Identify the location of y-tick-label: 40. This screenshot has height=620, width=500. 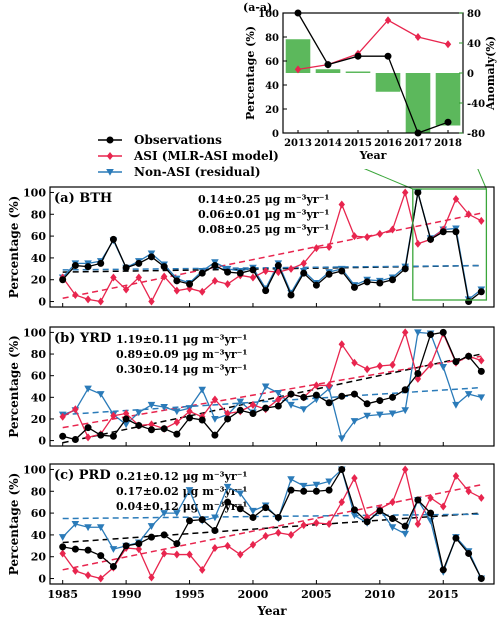
(39, 258).